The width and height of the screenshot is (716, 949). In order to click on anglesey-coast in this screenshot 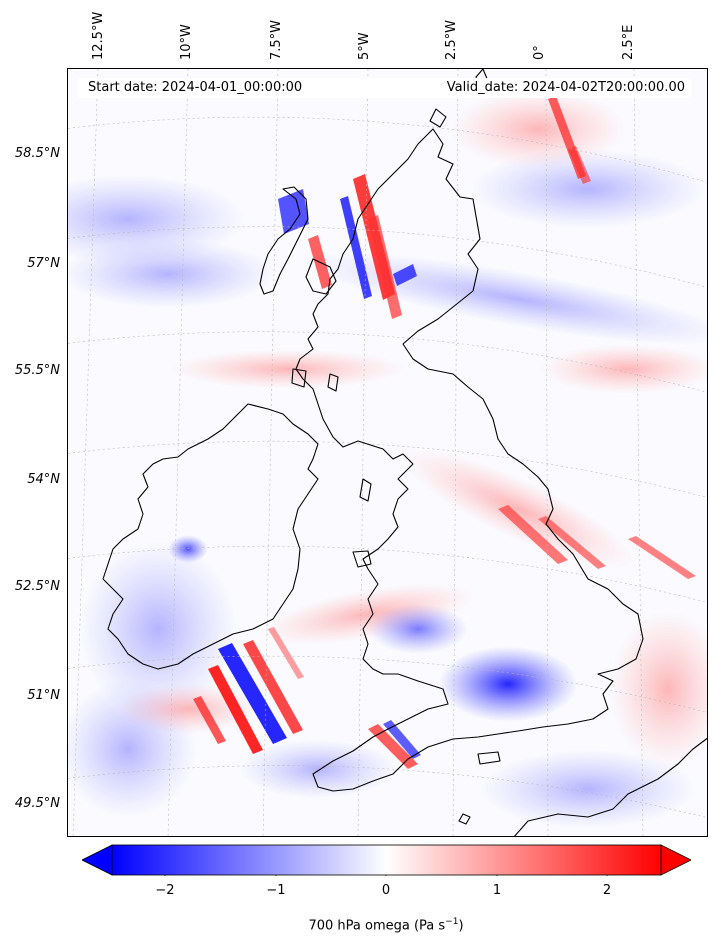, I will do `click(362, 559)`.